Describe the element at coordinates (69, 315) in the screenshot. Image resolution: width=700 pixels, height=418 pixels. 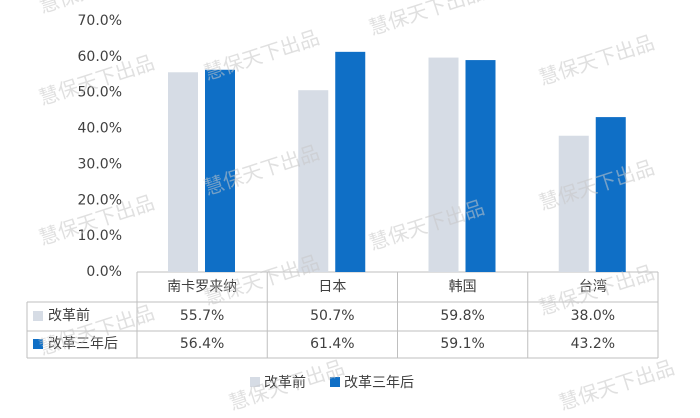
I see `row-label: 改革前` at that location.